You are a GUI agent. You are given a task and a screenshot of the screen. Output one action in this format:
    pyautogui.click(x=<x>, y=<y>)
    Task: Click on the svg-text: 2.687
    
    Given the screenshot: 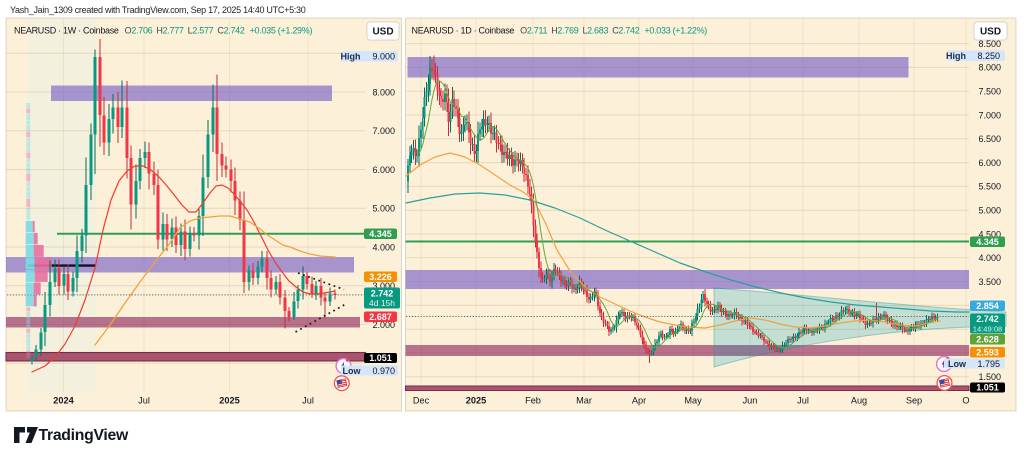 What is the action you would take?
    pyautogui.click(x=380, y=317)
    